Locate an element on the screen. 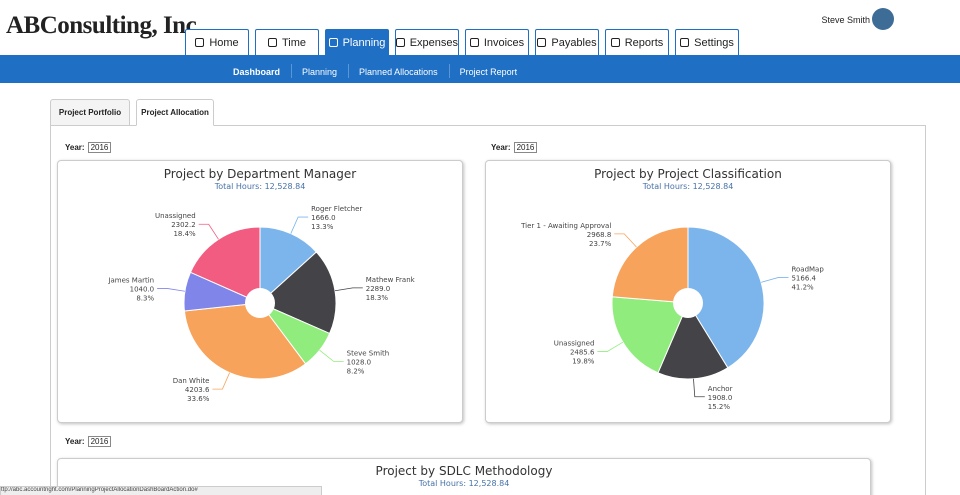 This screenshot has height=495, width=960. data-label: Anchor is located at coordinates (720, 389).